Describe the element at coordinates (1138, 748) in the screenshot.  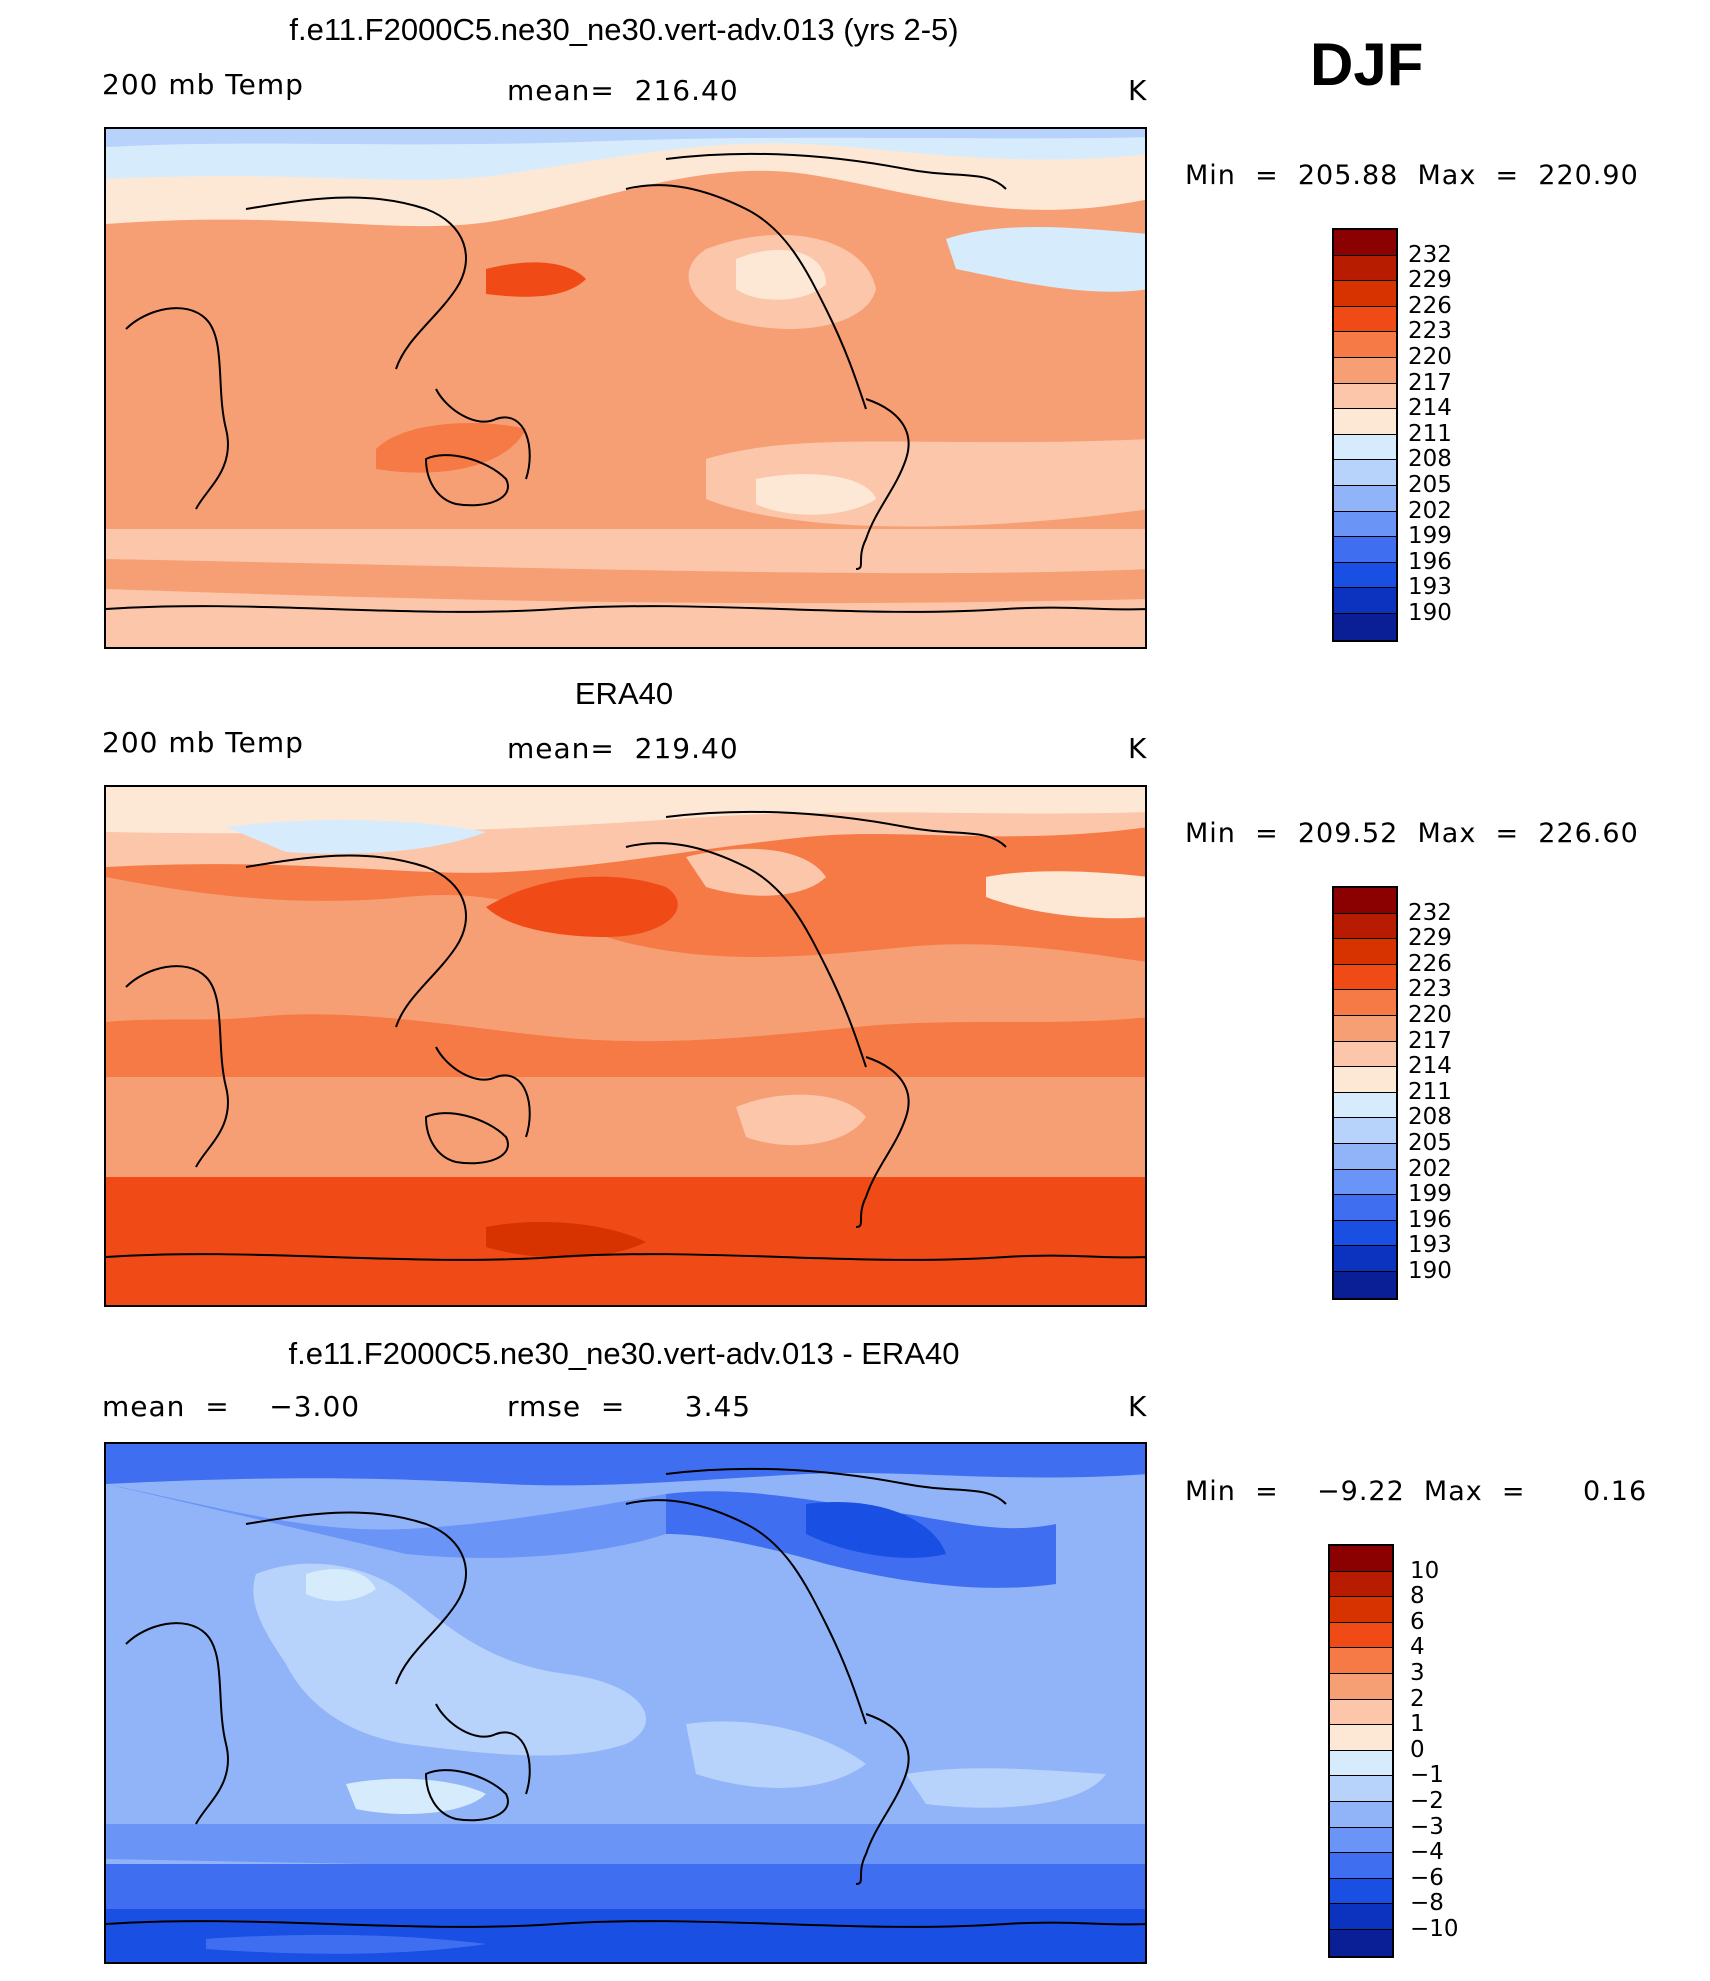
I see `panel-2-units-label: K` at that location.